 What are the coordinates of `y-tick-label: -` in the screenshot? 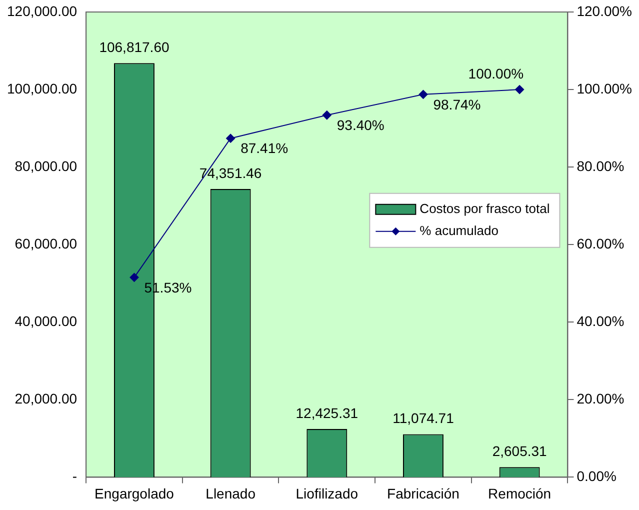 It's located at (75, 476).